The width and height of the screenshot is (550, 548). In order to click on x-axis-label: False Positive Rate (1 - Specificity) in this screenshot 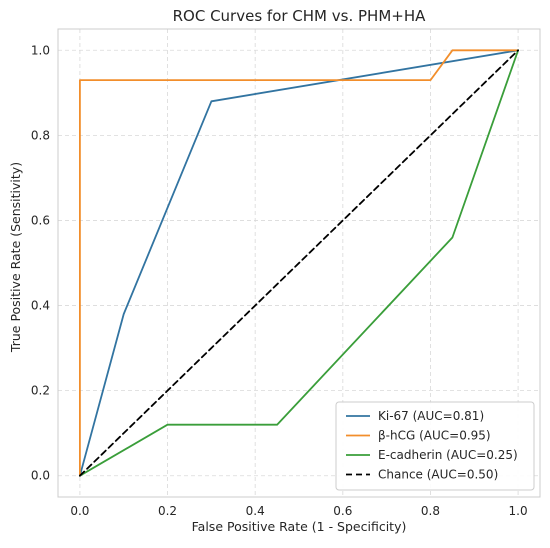, I will do `click(299, 526)`.